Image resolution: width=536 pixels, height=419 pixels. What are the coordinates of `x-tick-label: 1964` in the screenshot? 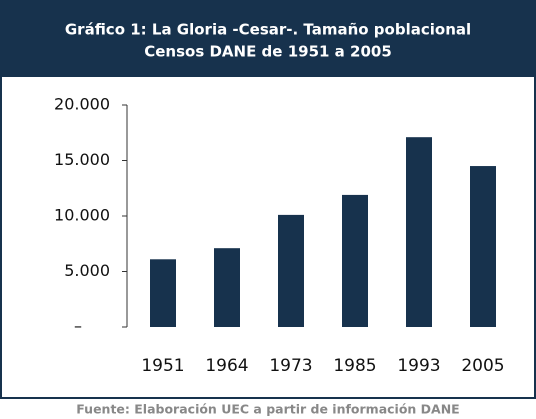 It's located at (226, 366).